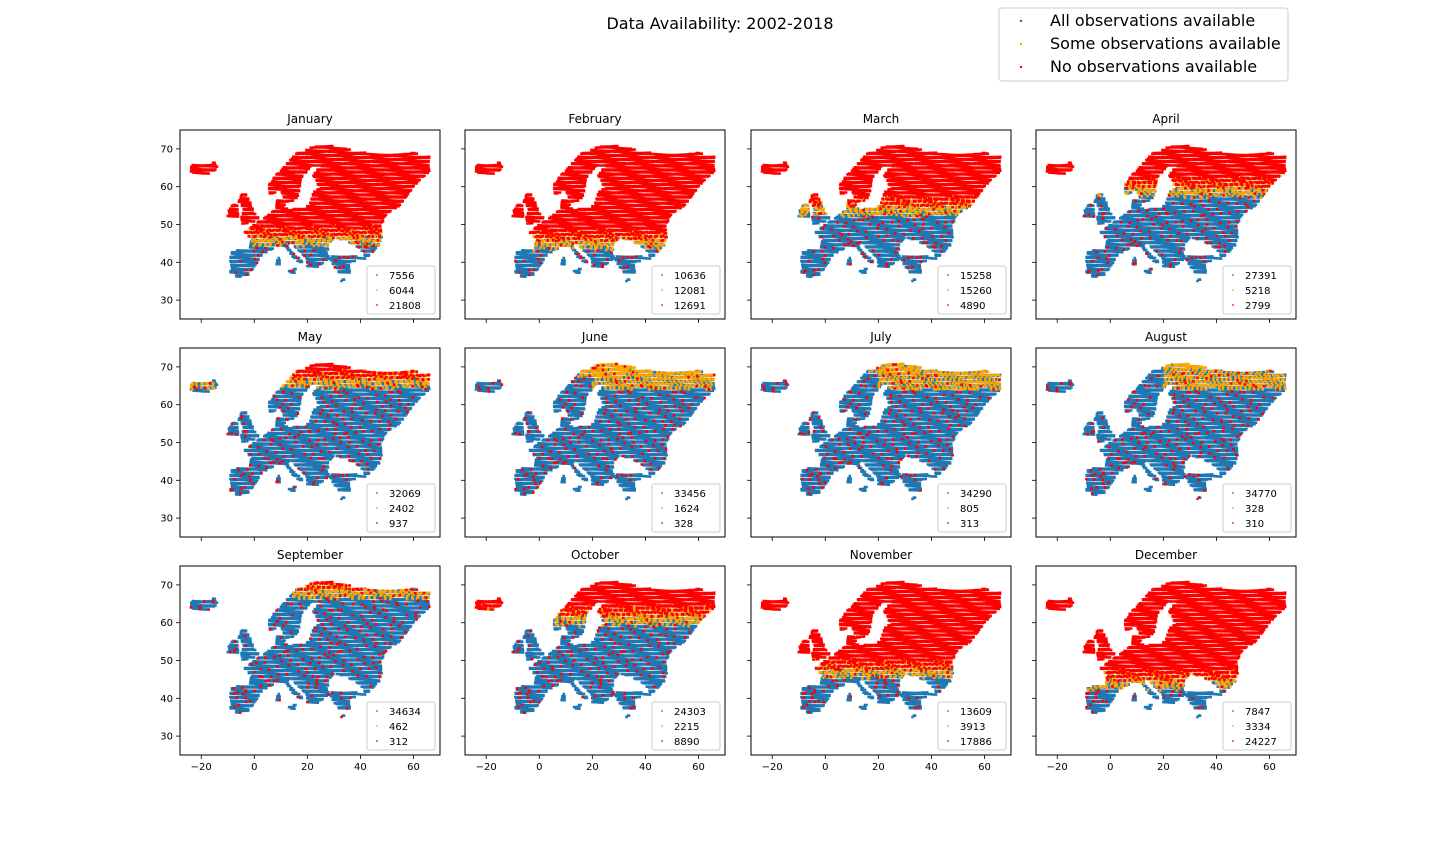  What do you see at coordinates (594, 119) in the screenshot?
I see `subplot-title: February` at bounding box center [594, 119].